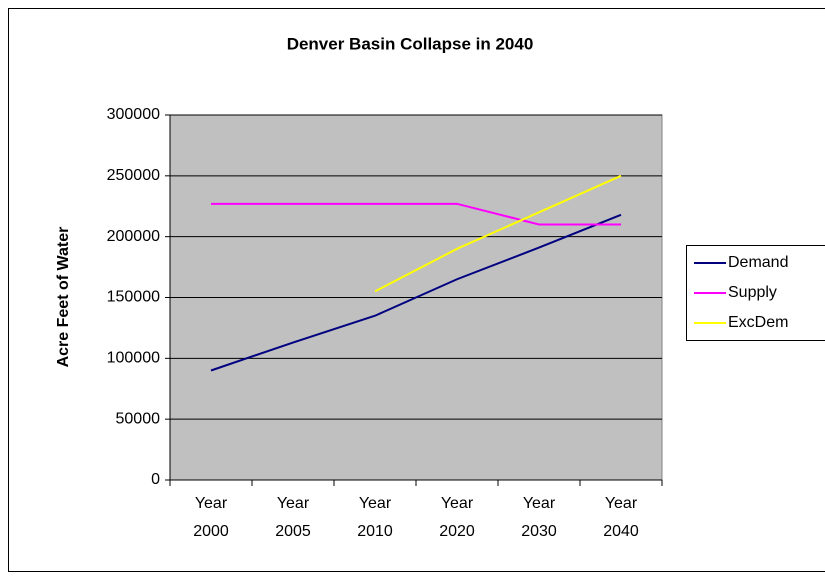 This screenshot has height=580, width=825. I want to click on y-tick-label: 200000, so click(133, 236).